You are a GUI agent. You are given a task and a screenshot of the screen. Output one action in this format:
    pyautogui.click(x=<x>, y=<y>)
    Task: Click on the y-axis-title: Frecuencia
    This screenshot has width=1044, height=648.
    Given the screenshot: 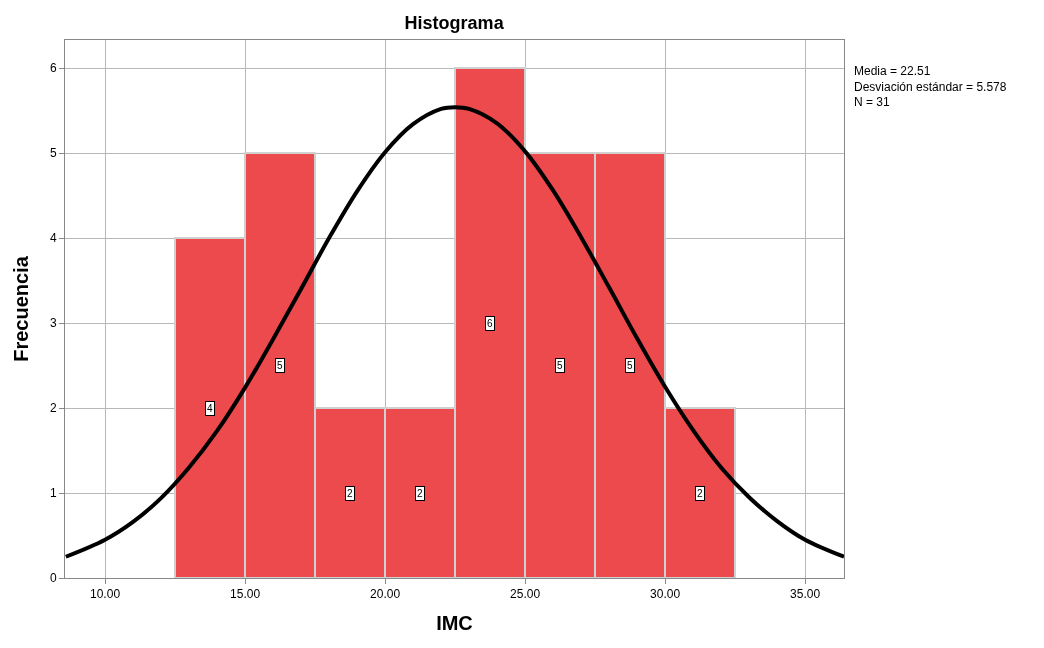 What is the action you would take?
    pyautogui.click(x=21, y=308)
    